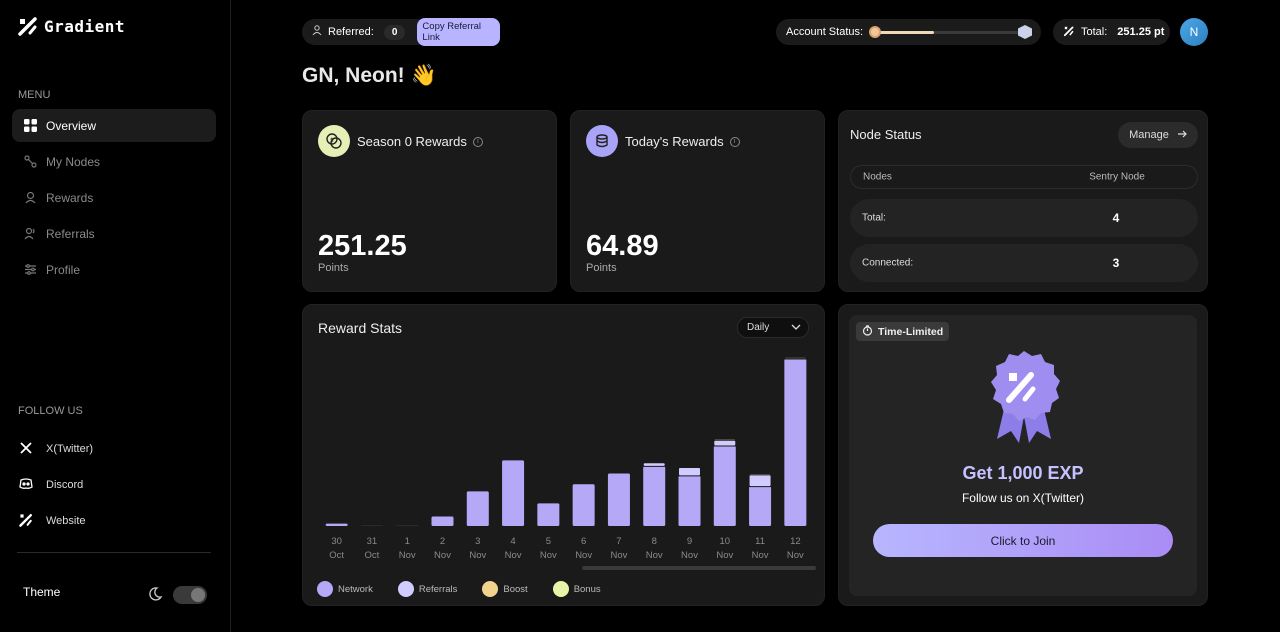 The image size is (1280, 632). I want to click on sentry-node-column-header: Sentry Node, so click(1117, 177).